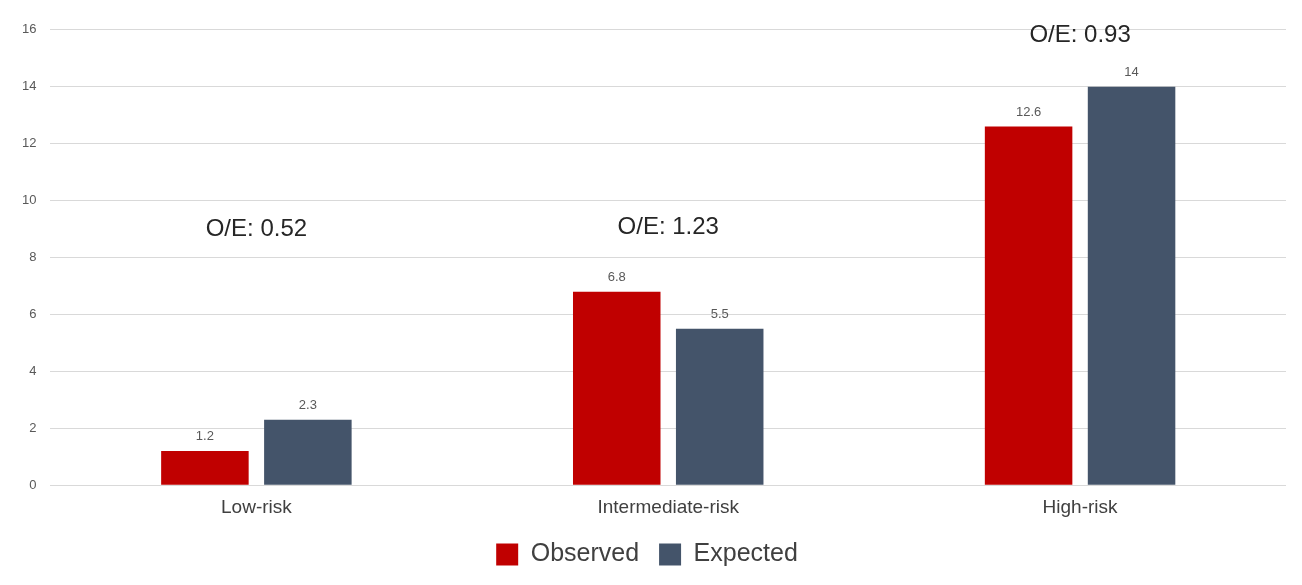 The height and width of the screenshot is (585, 1302). What do you see at coordinates (33, 484) in the screenshot?
I see `y-tick-label: 0` at bounding box center [33, 484].